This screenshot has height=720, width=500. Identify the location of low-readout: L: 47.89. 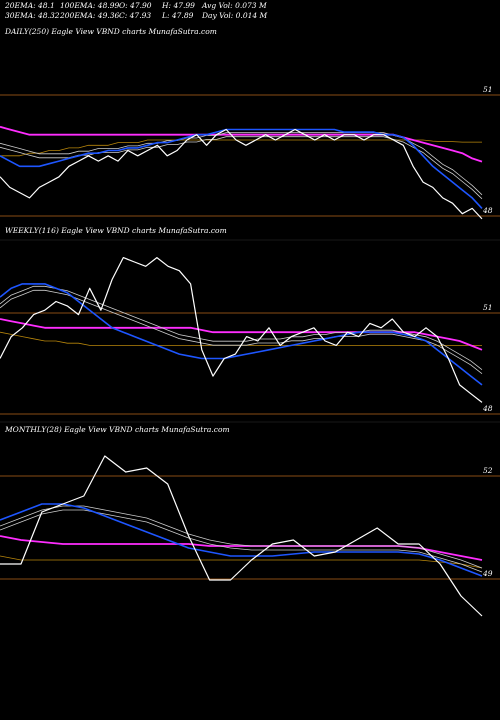
(178, 15).